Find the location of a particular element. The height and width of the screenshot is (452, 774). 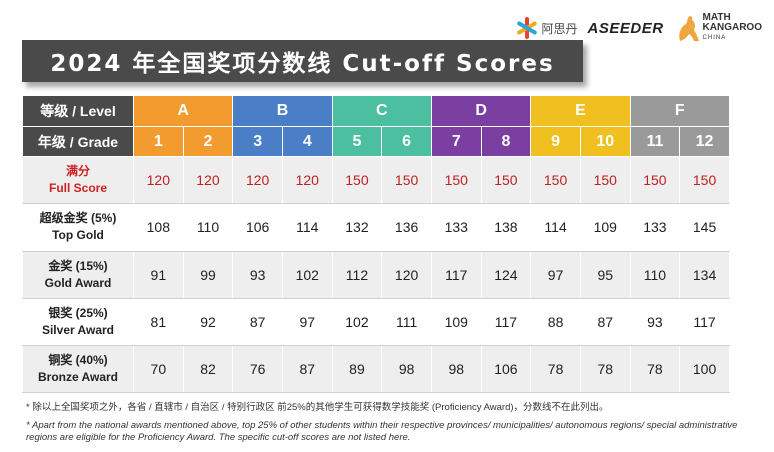

grade-12-header: 12 is located at coordinates (704, 142).